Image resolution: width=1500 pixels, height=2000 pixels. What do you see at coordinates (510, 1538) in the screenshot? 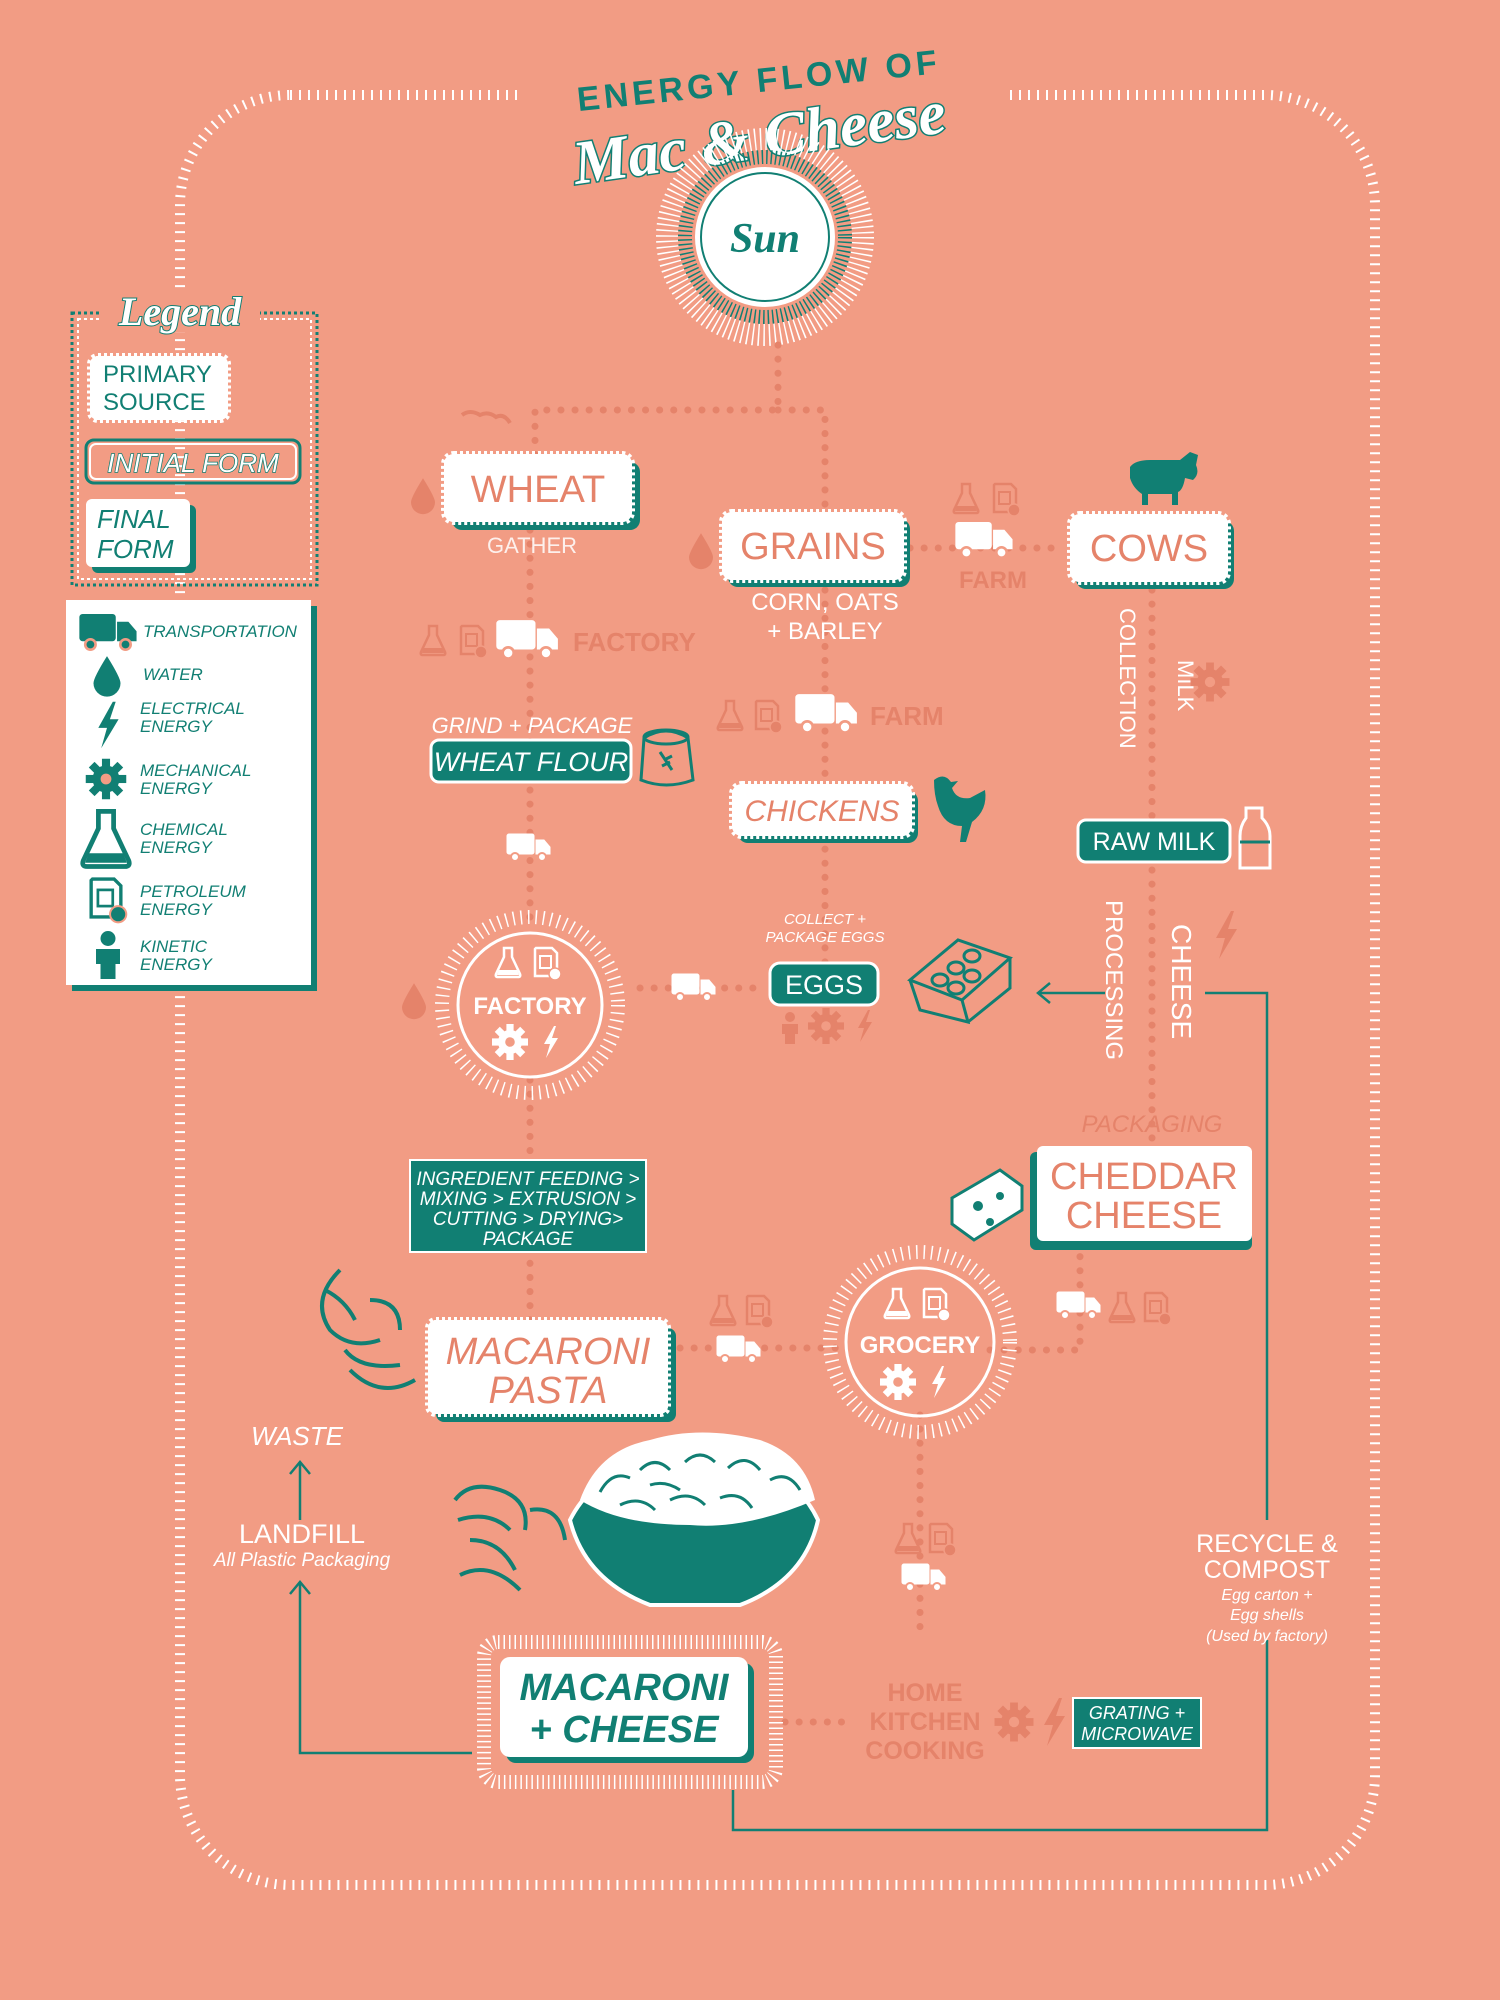
I see `macaroni-pieces-icon` at bounding box center [510, 1538].